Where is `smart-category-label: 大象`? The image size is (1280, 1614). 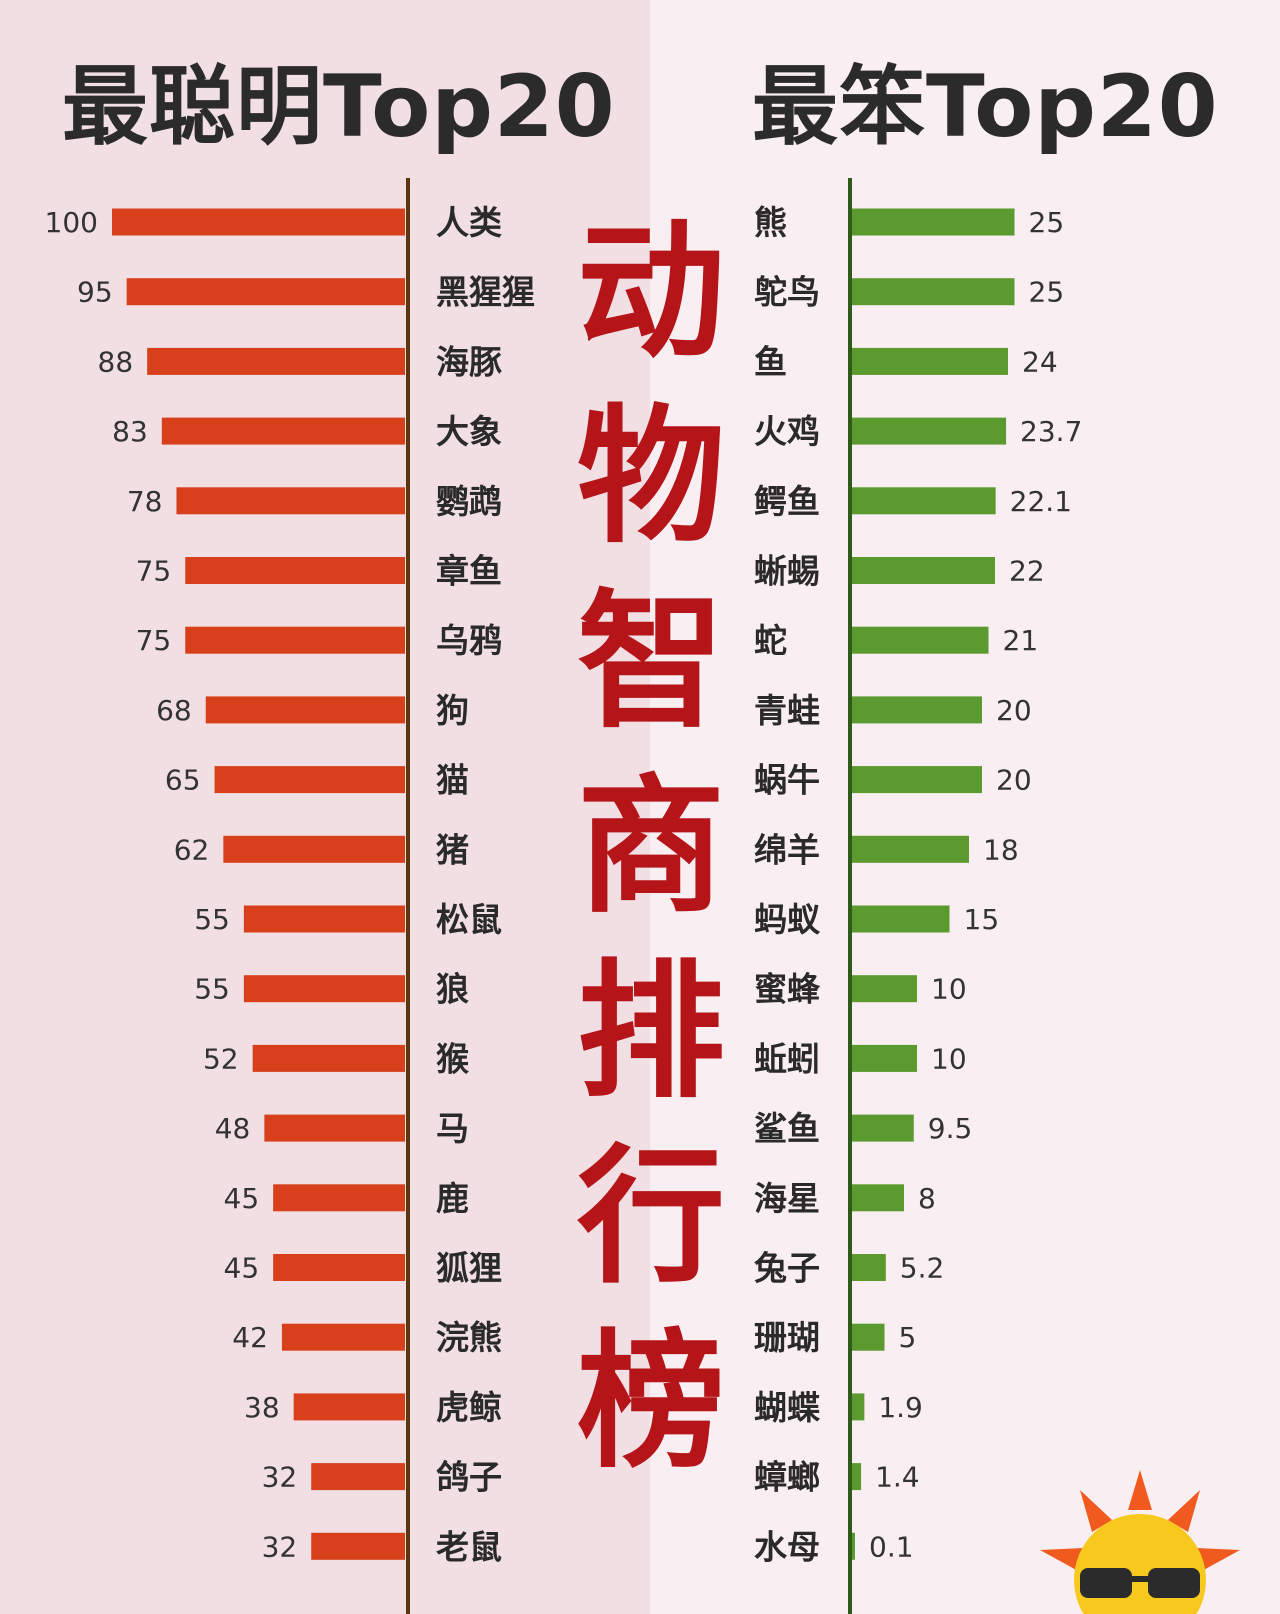
smart-category-label: 大象 is located at coordinates (469, 431).